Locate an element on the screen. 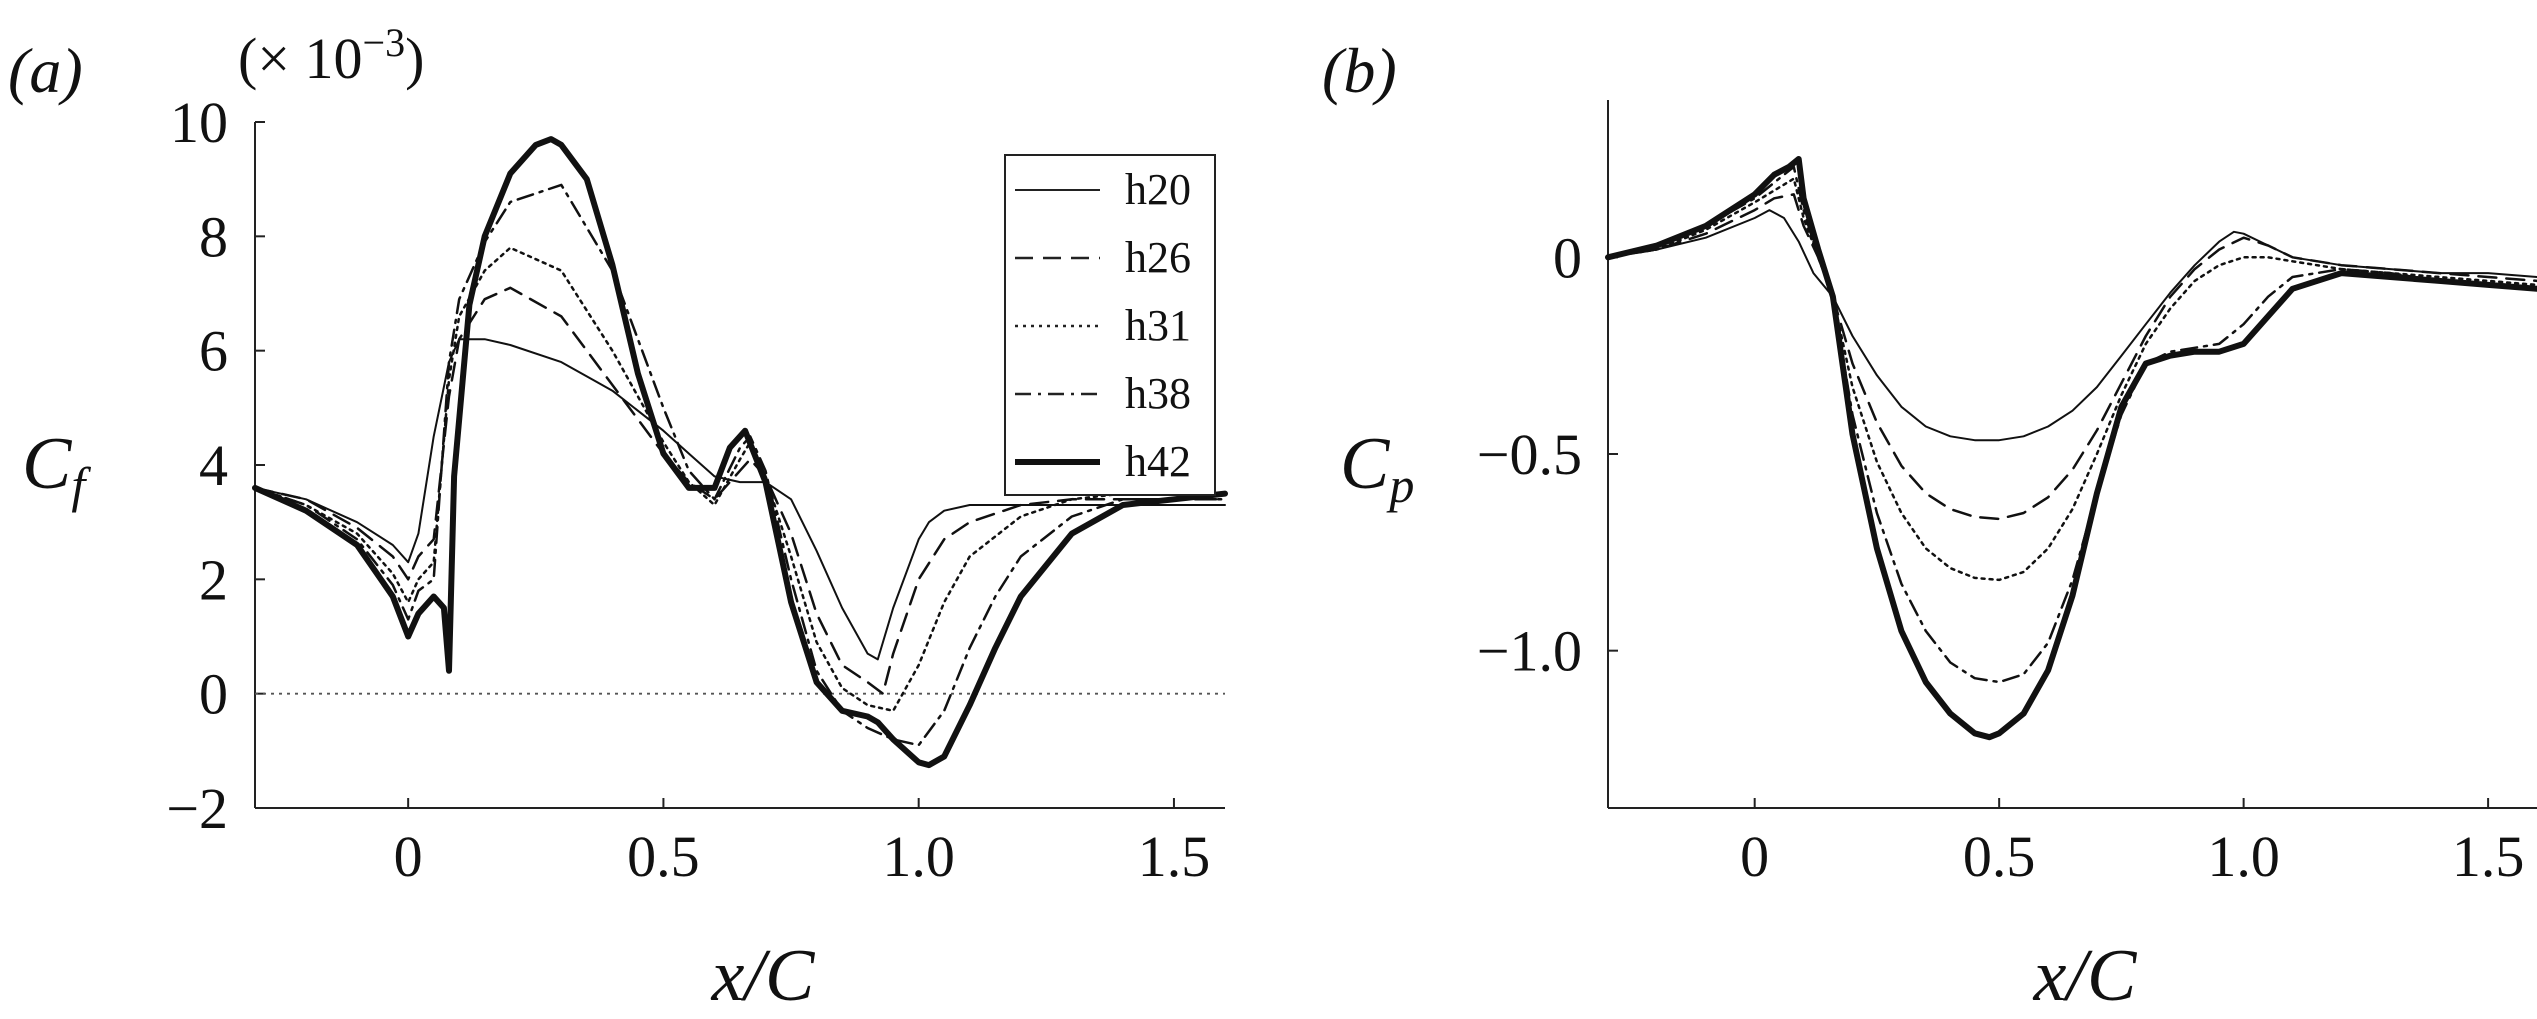 The width and height of the screenshot is (2537, 1019). panel-a-x-tick-label: 1.5 is located at coordinates (1174, 856).